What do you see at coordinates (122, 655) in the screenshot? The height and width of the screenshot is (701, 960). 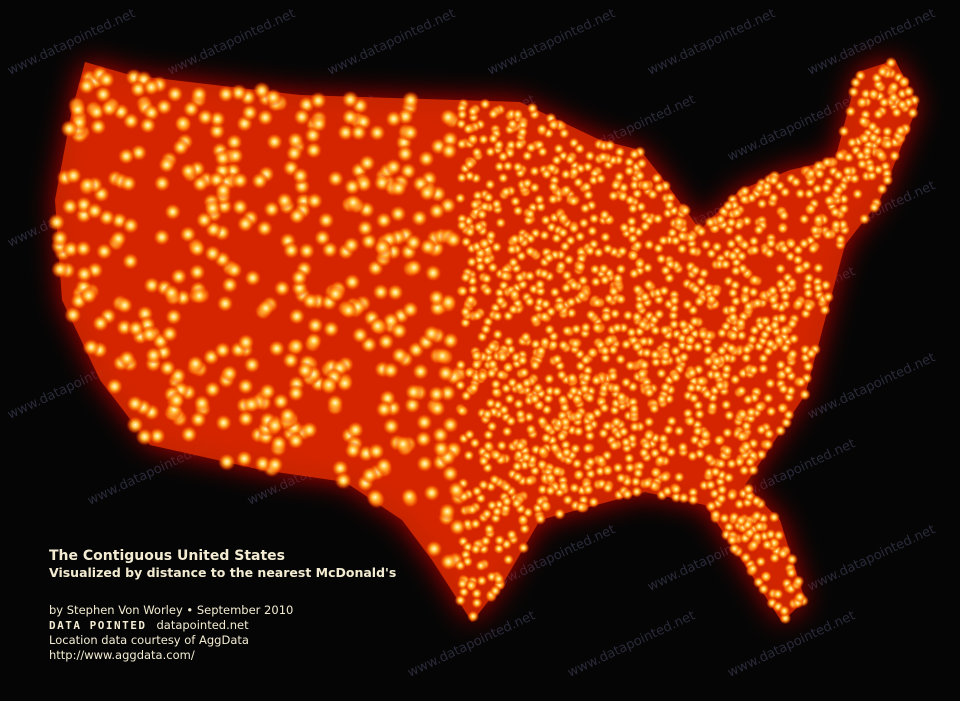 I see `credit-link: http://www.aggdata.com/` at bounding box center [122, 655].